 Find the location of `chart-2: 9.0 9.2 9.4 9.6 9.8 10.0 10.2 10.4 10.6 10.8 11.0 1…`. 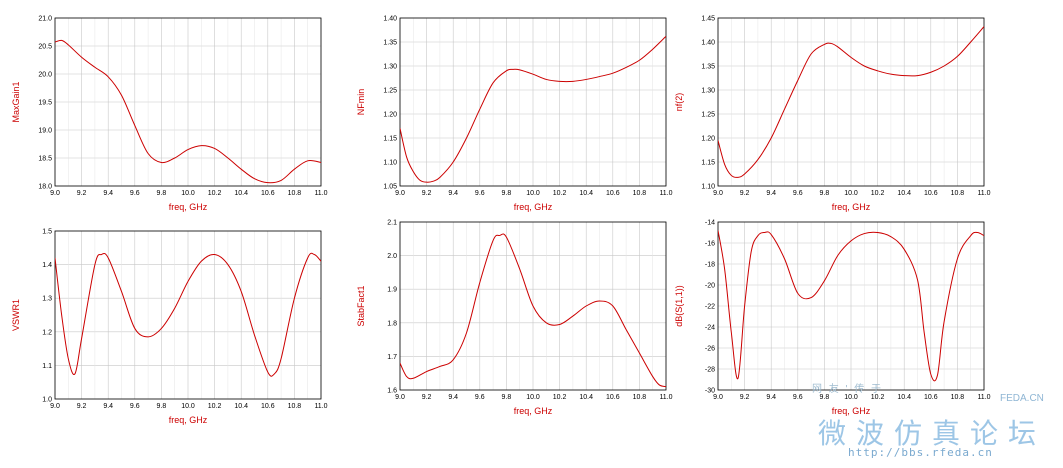

chart-2: 9.0 9.2 9.4 9.6 9.8 10.0 10.2 10.4 10.6 10.8 11.0 1… is located at coordinates (514, 114).